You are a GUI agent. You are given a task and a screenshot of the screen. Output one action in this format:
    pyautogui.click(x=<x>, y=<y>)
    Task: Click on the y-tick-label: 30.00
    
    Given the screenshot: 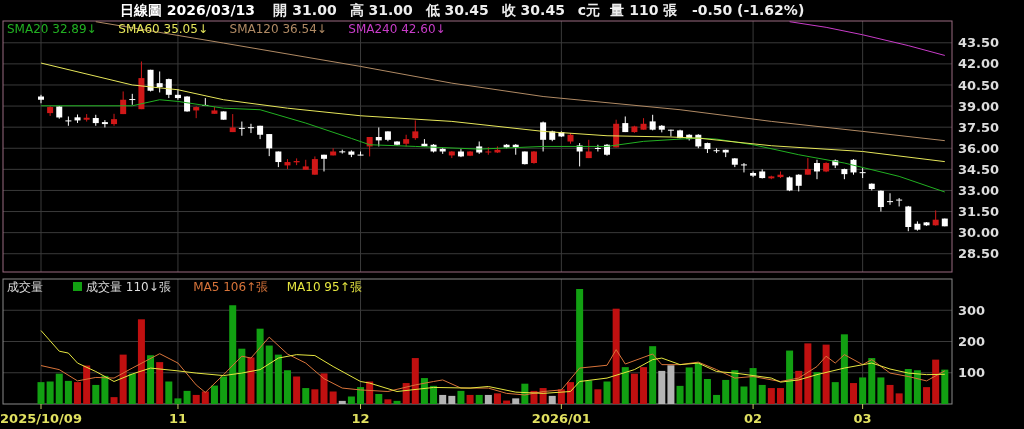 What is the action you would take?
    pyautogui.click(x=979, y=233)
    